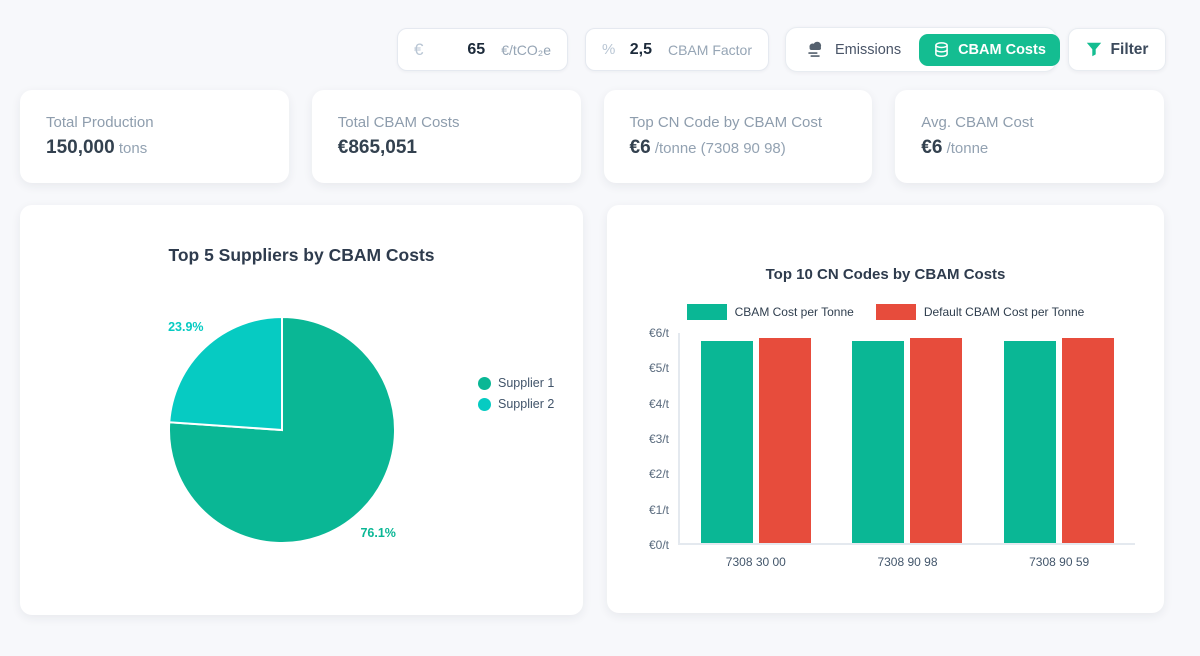 The height and width of the screenshot is (656, 1200). What do you see at coordinates (100, 122) in the screenshot?
I see `stat-label: Total Production` at bounding box center [100, 122].